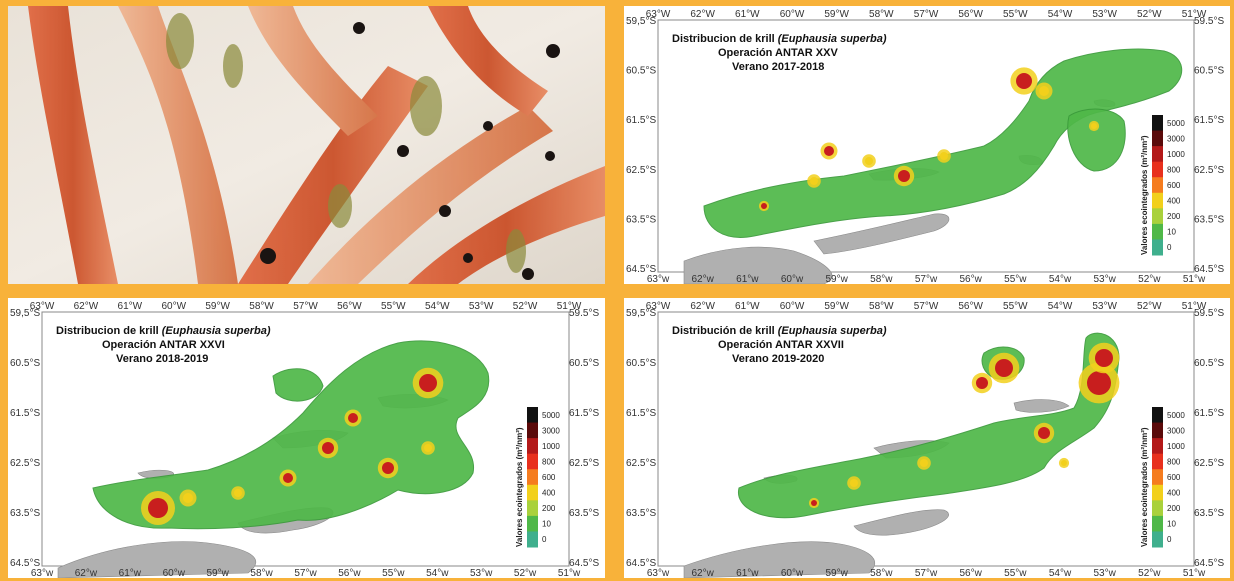 The width and height of the screenshot is (1234, 581). What do you see at coordinates (25, 463) in the screenshot?
I see `lat-tick-left: 62.5°S` at bounding box center [25, 463].